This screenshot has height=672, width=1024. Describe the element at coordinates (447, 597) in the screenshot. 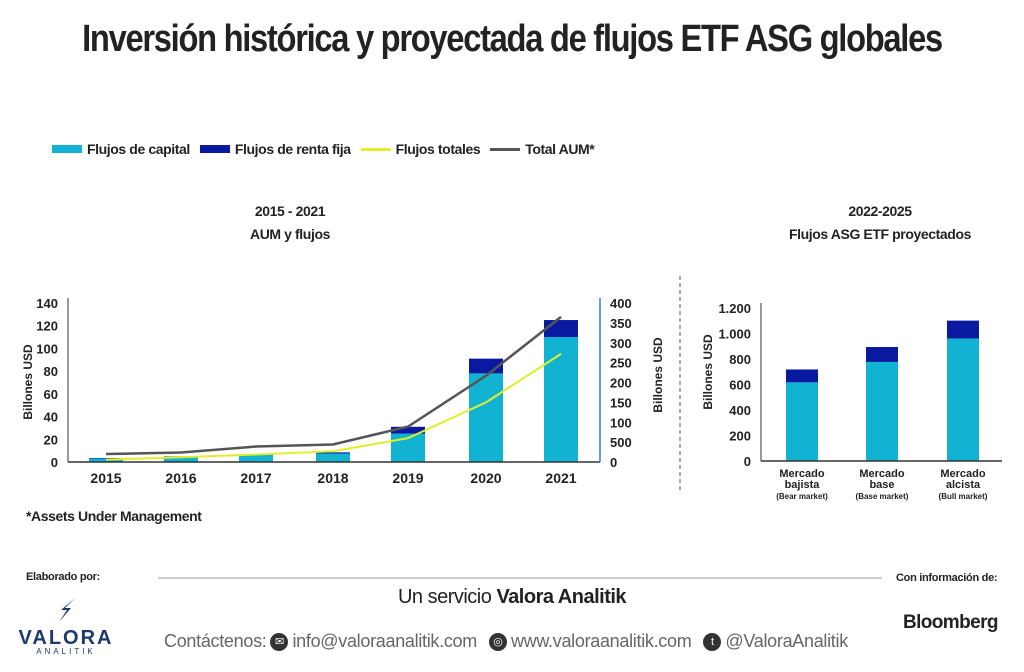

I see `service-prefix: Un servicio` at that location.